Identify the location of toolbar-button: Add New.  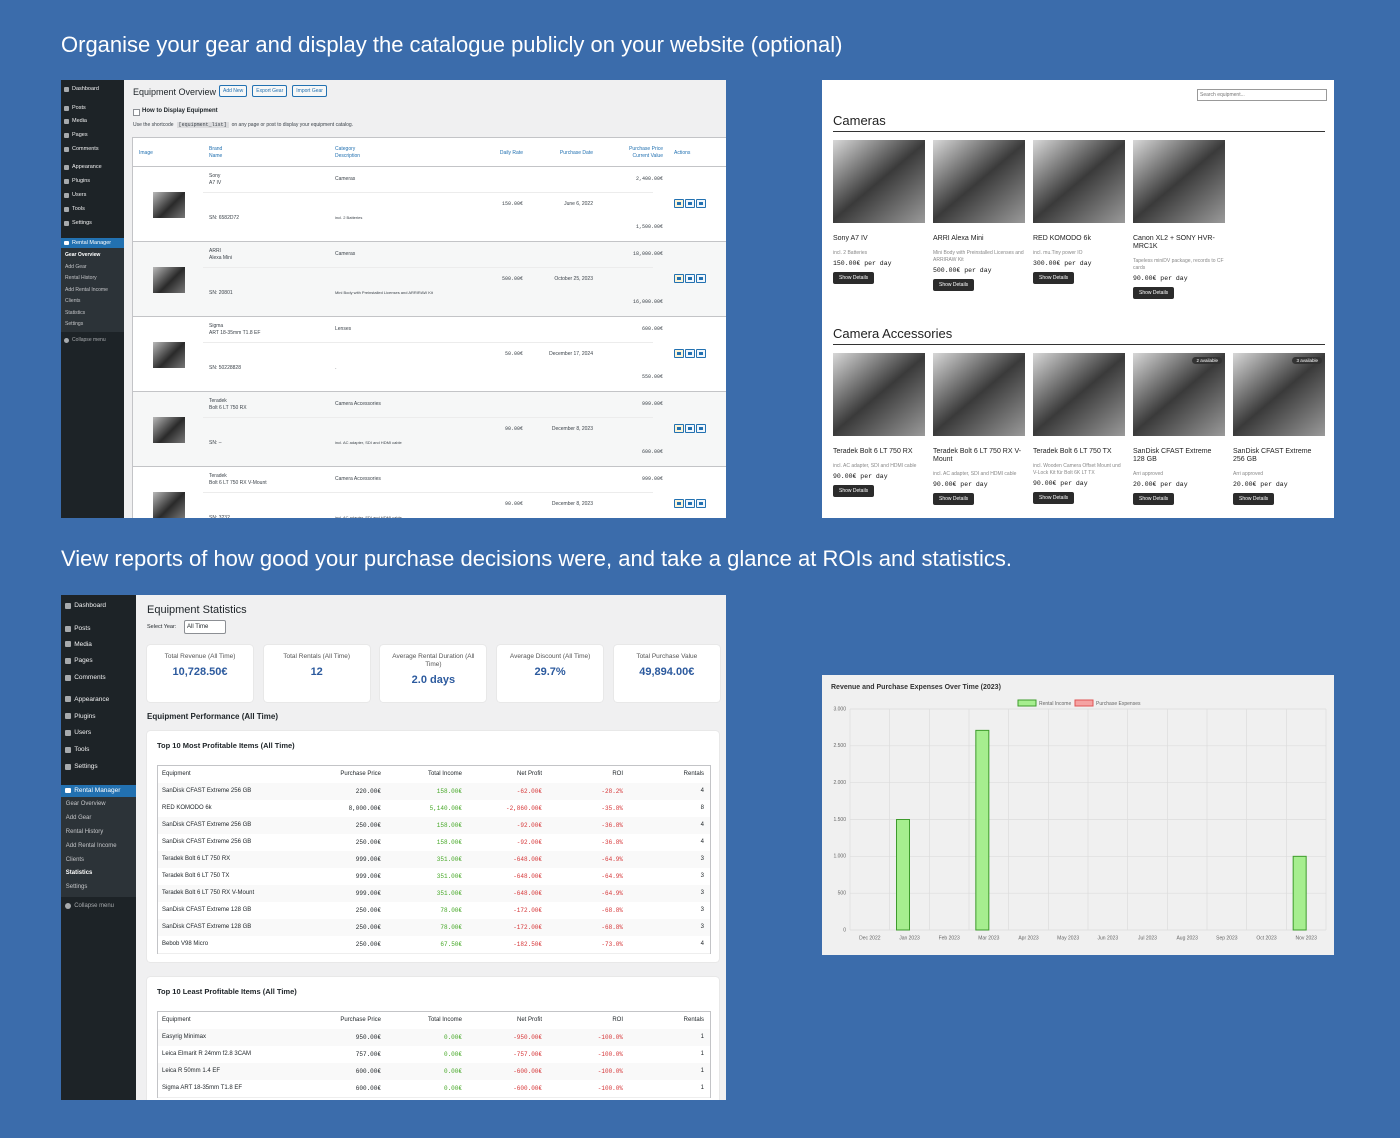
(233, 91).